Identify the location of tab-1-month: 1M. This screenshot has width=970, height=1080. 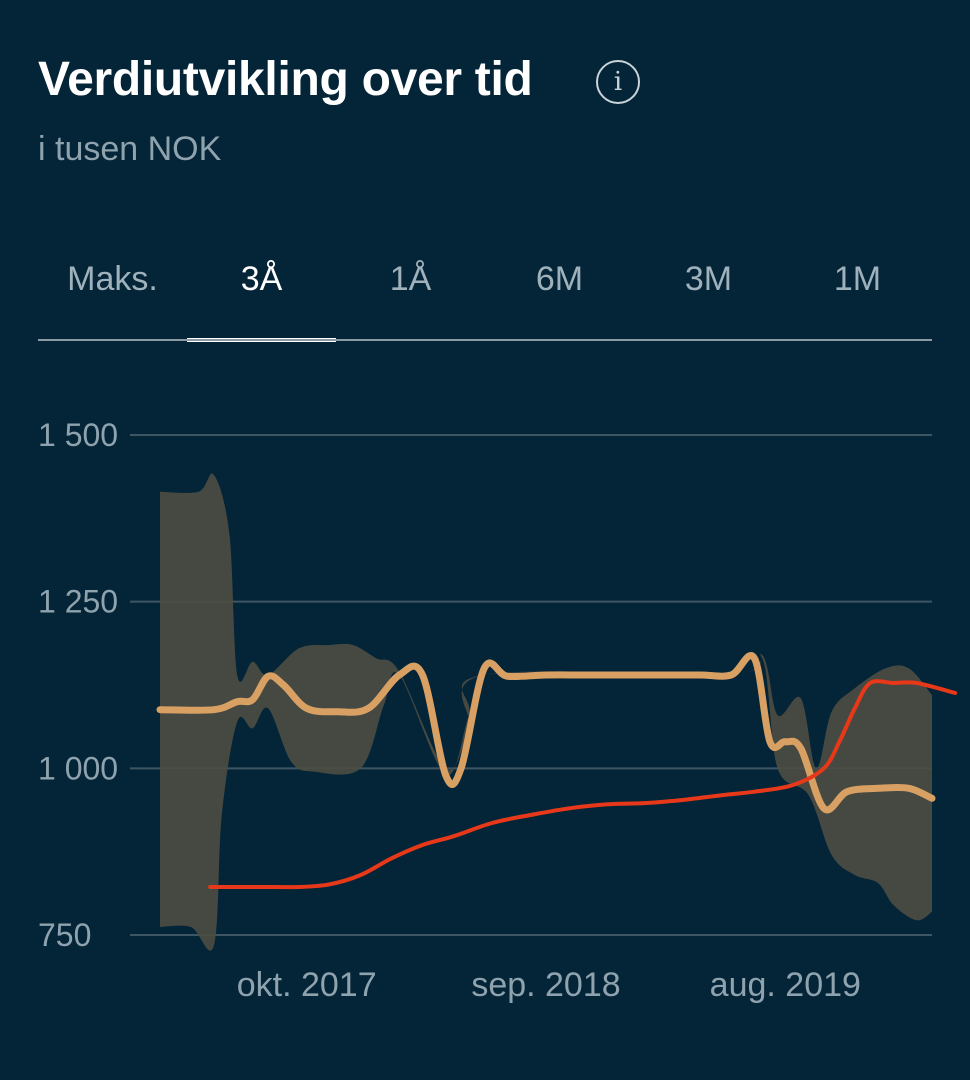
(857, 279).